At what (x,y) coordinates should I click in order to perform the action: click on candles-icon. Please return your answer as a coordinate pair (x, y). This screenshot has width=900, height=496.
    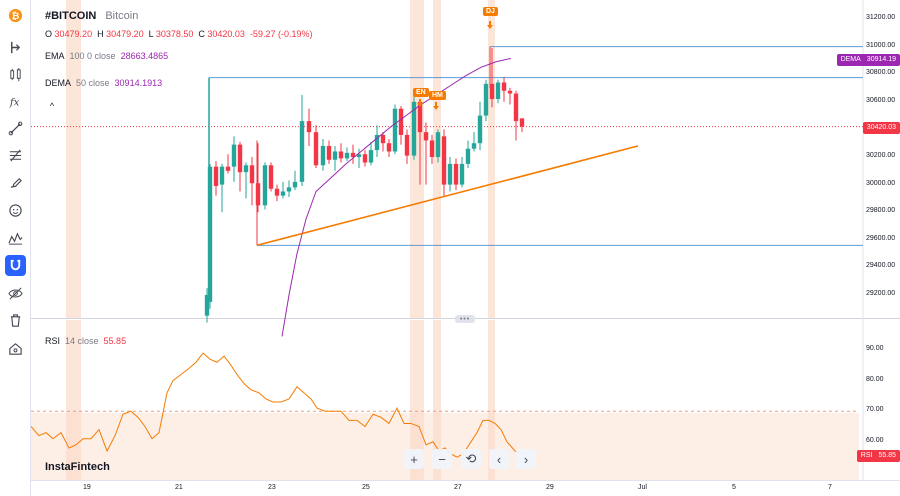
    Looking at the image, I should click on (15, 74).